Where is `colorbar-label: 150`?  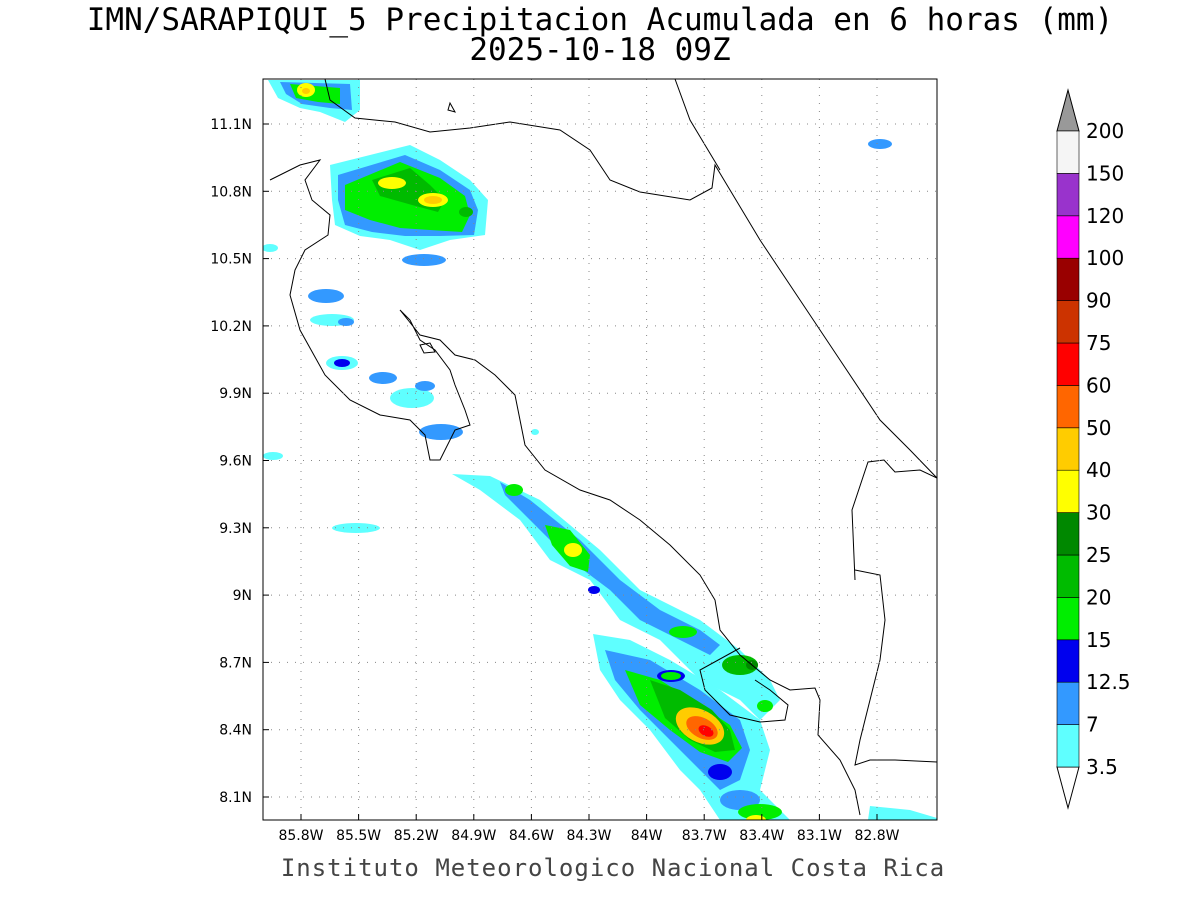 colorbar-label: 150 is located at coordinates (1105, 173).